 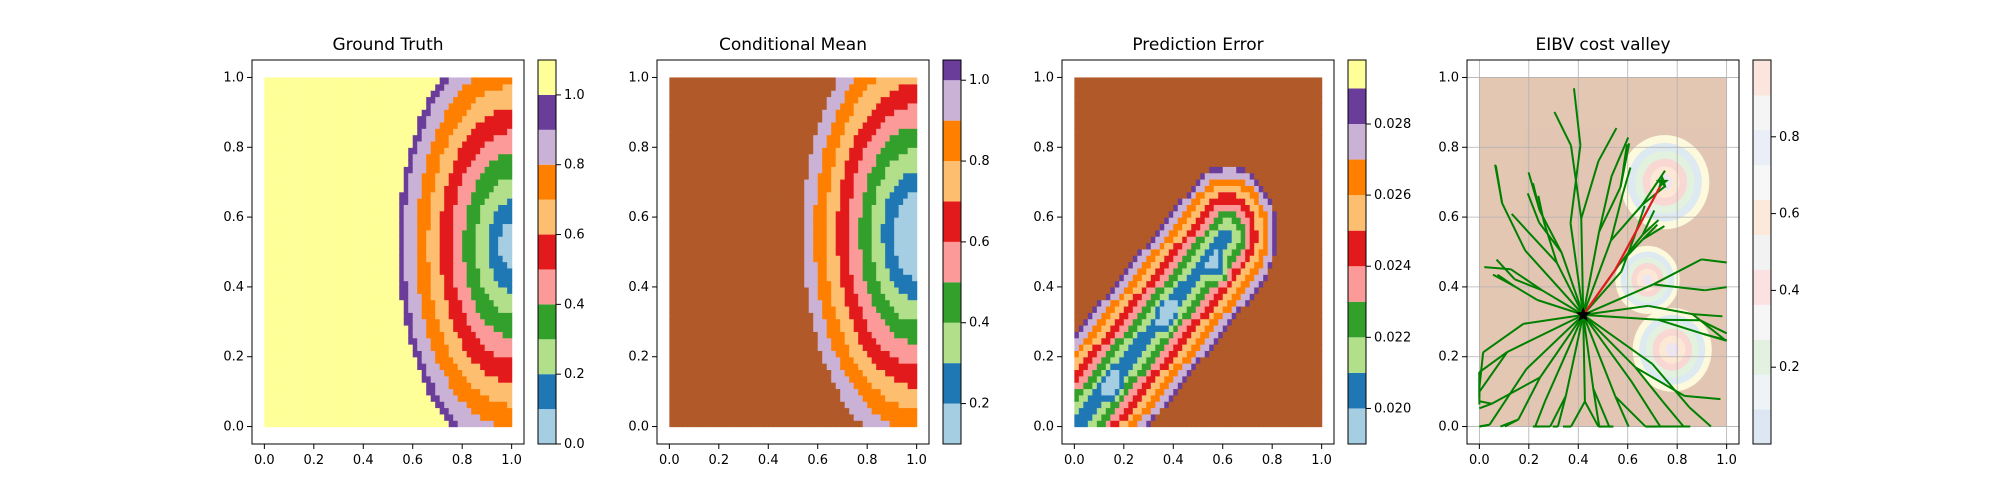 What do you see at coordinates (233, 427) in the screenshot?
I see `y-tick-label: 0.0` at bounding box center [233, 427].